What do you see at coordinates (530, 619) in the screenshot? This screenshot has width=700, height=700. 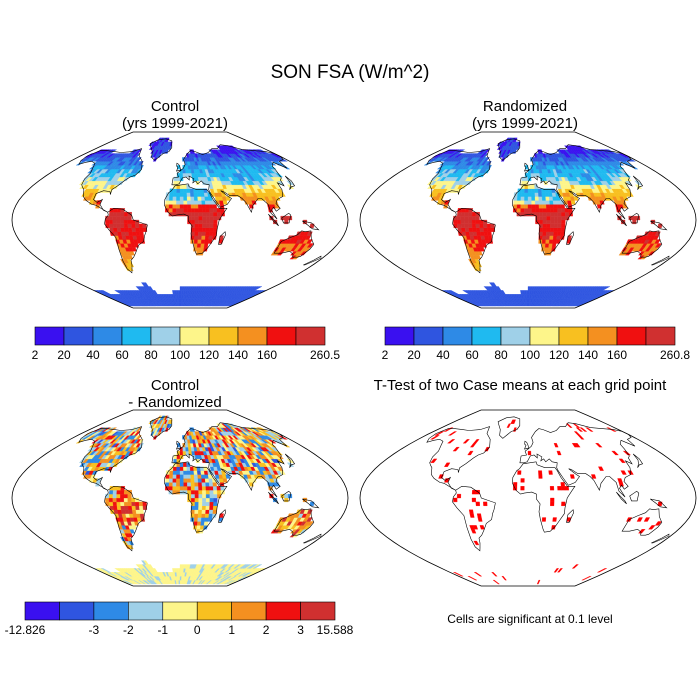 I see `significance-note: Cells are significant at 0.1 level` at bounding box center [530, 619].